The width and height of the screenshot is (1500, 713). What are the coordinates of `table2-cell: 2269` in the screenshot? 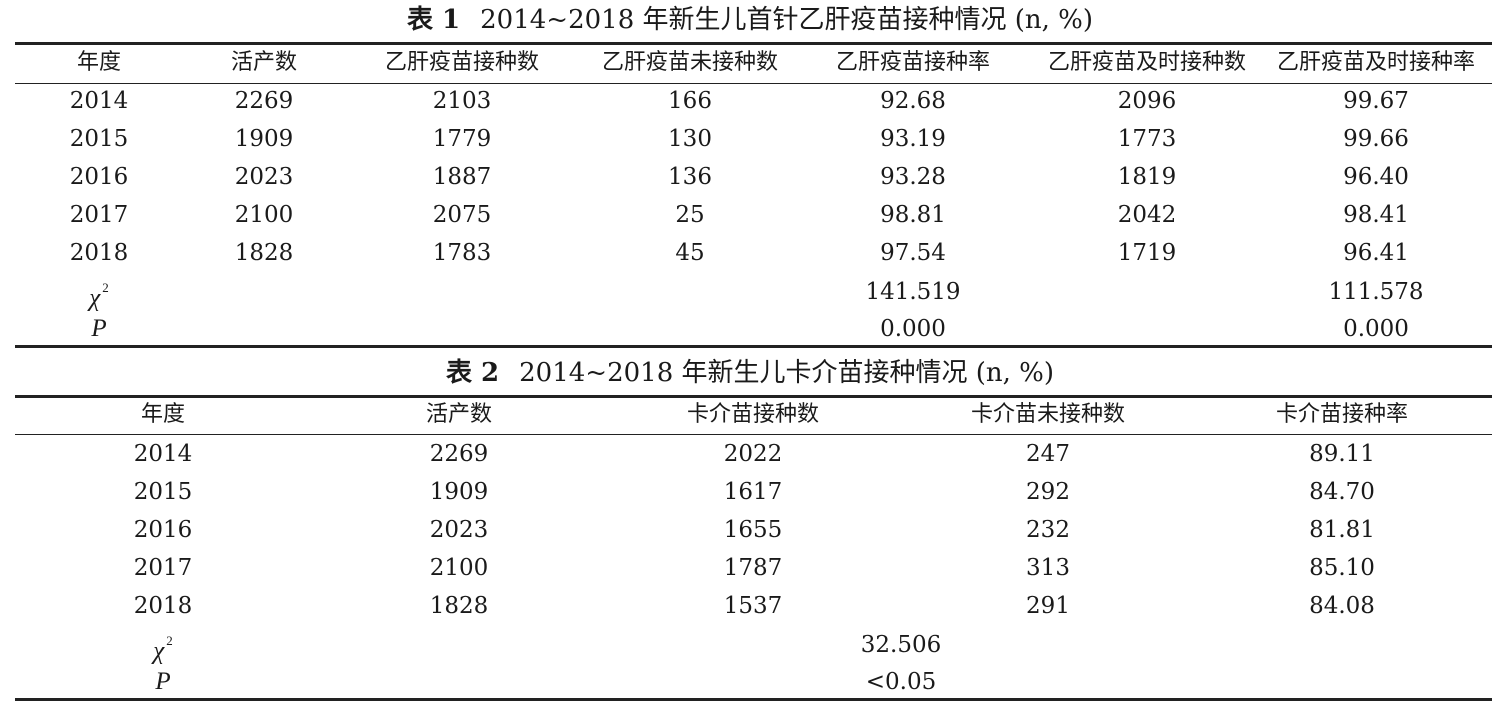 It's located at (459, 454).